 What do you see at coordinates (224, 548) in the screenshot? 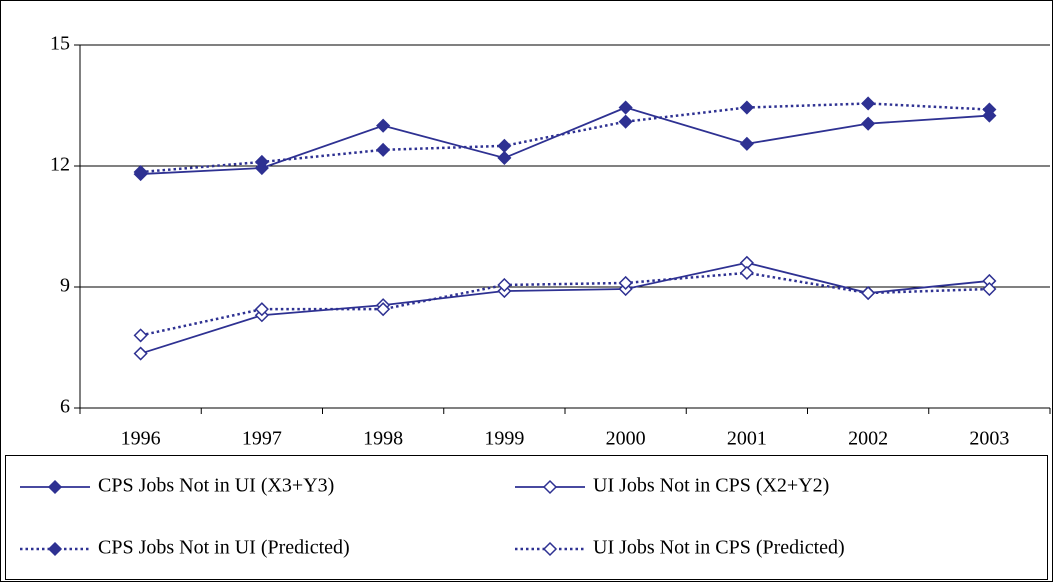
I see `legend-label: CPS Jobs Not in UI (Predicted)` at bounding box center [224, 548].